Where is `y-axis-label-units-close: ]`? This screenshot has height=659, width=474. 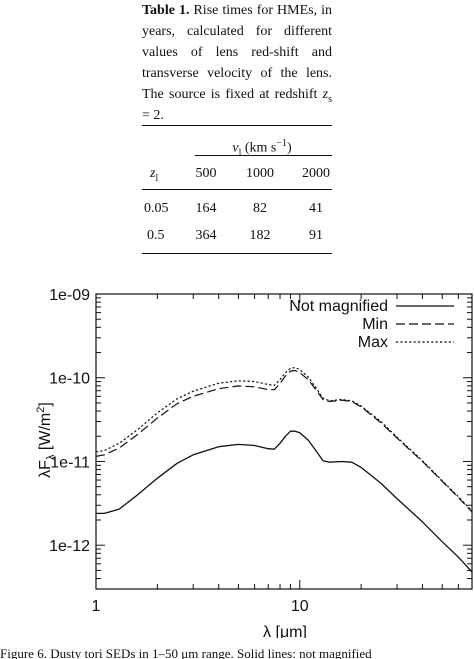
y-axis-label-units-close: ] is located at coordinates (45, 404).